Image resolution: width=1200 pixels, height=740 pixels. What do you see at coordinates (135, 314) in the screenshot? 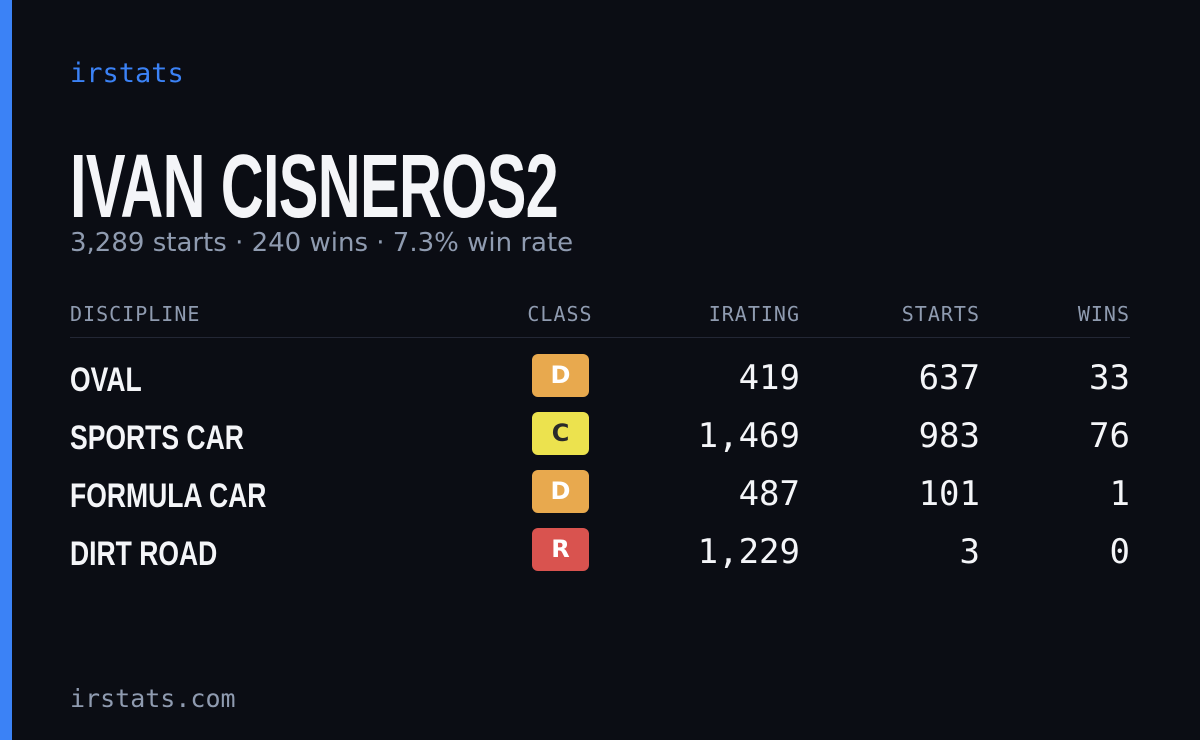
I see `column-header: DISCIPLINE` at bounding box center [135, 314].